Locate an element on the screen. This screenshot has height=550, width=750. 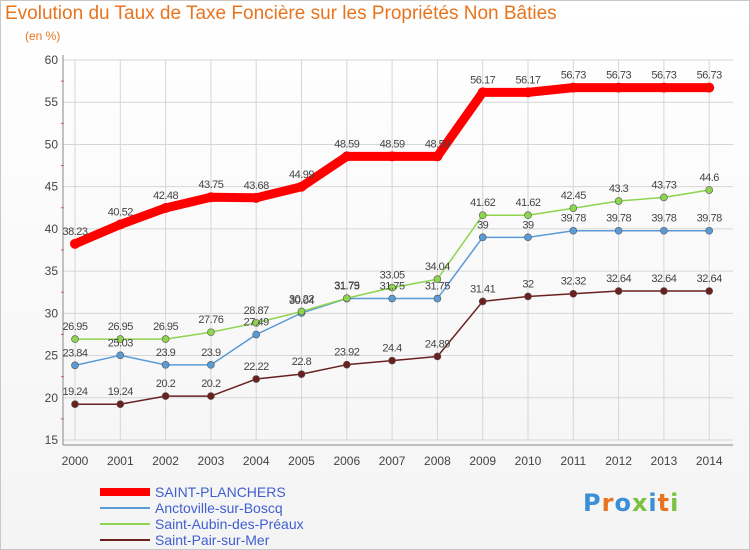
x-tick-label: 2004 is located at coordinates (256, 461).